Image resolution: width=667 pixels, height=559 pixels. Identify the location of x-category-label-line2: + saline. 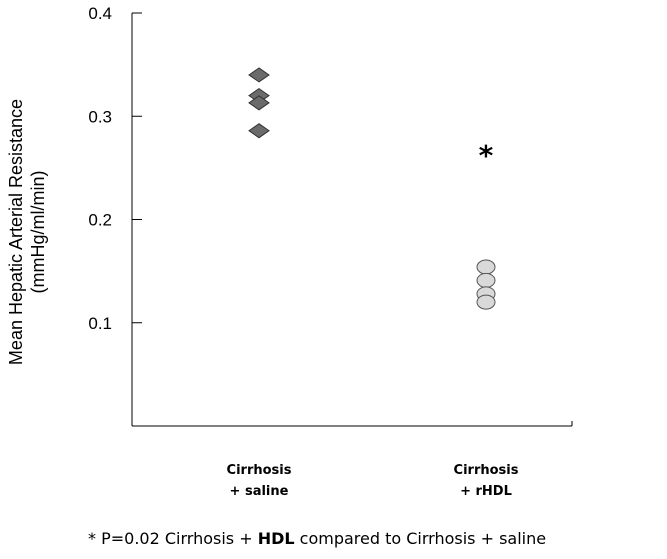
(259, 491).